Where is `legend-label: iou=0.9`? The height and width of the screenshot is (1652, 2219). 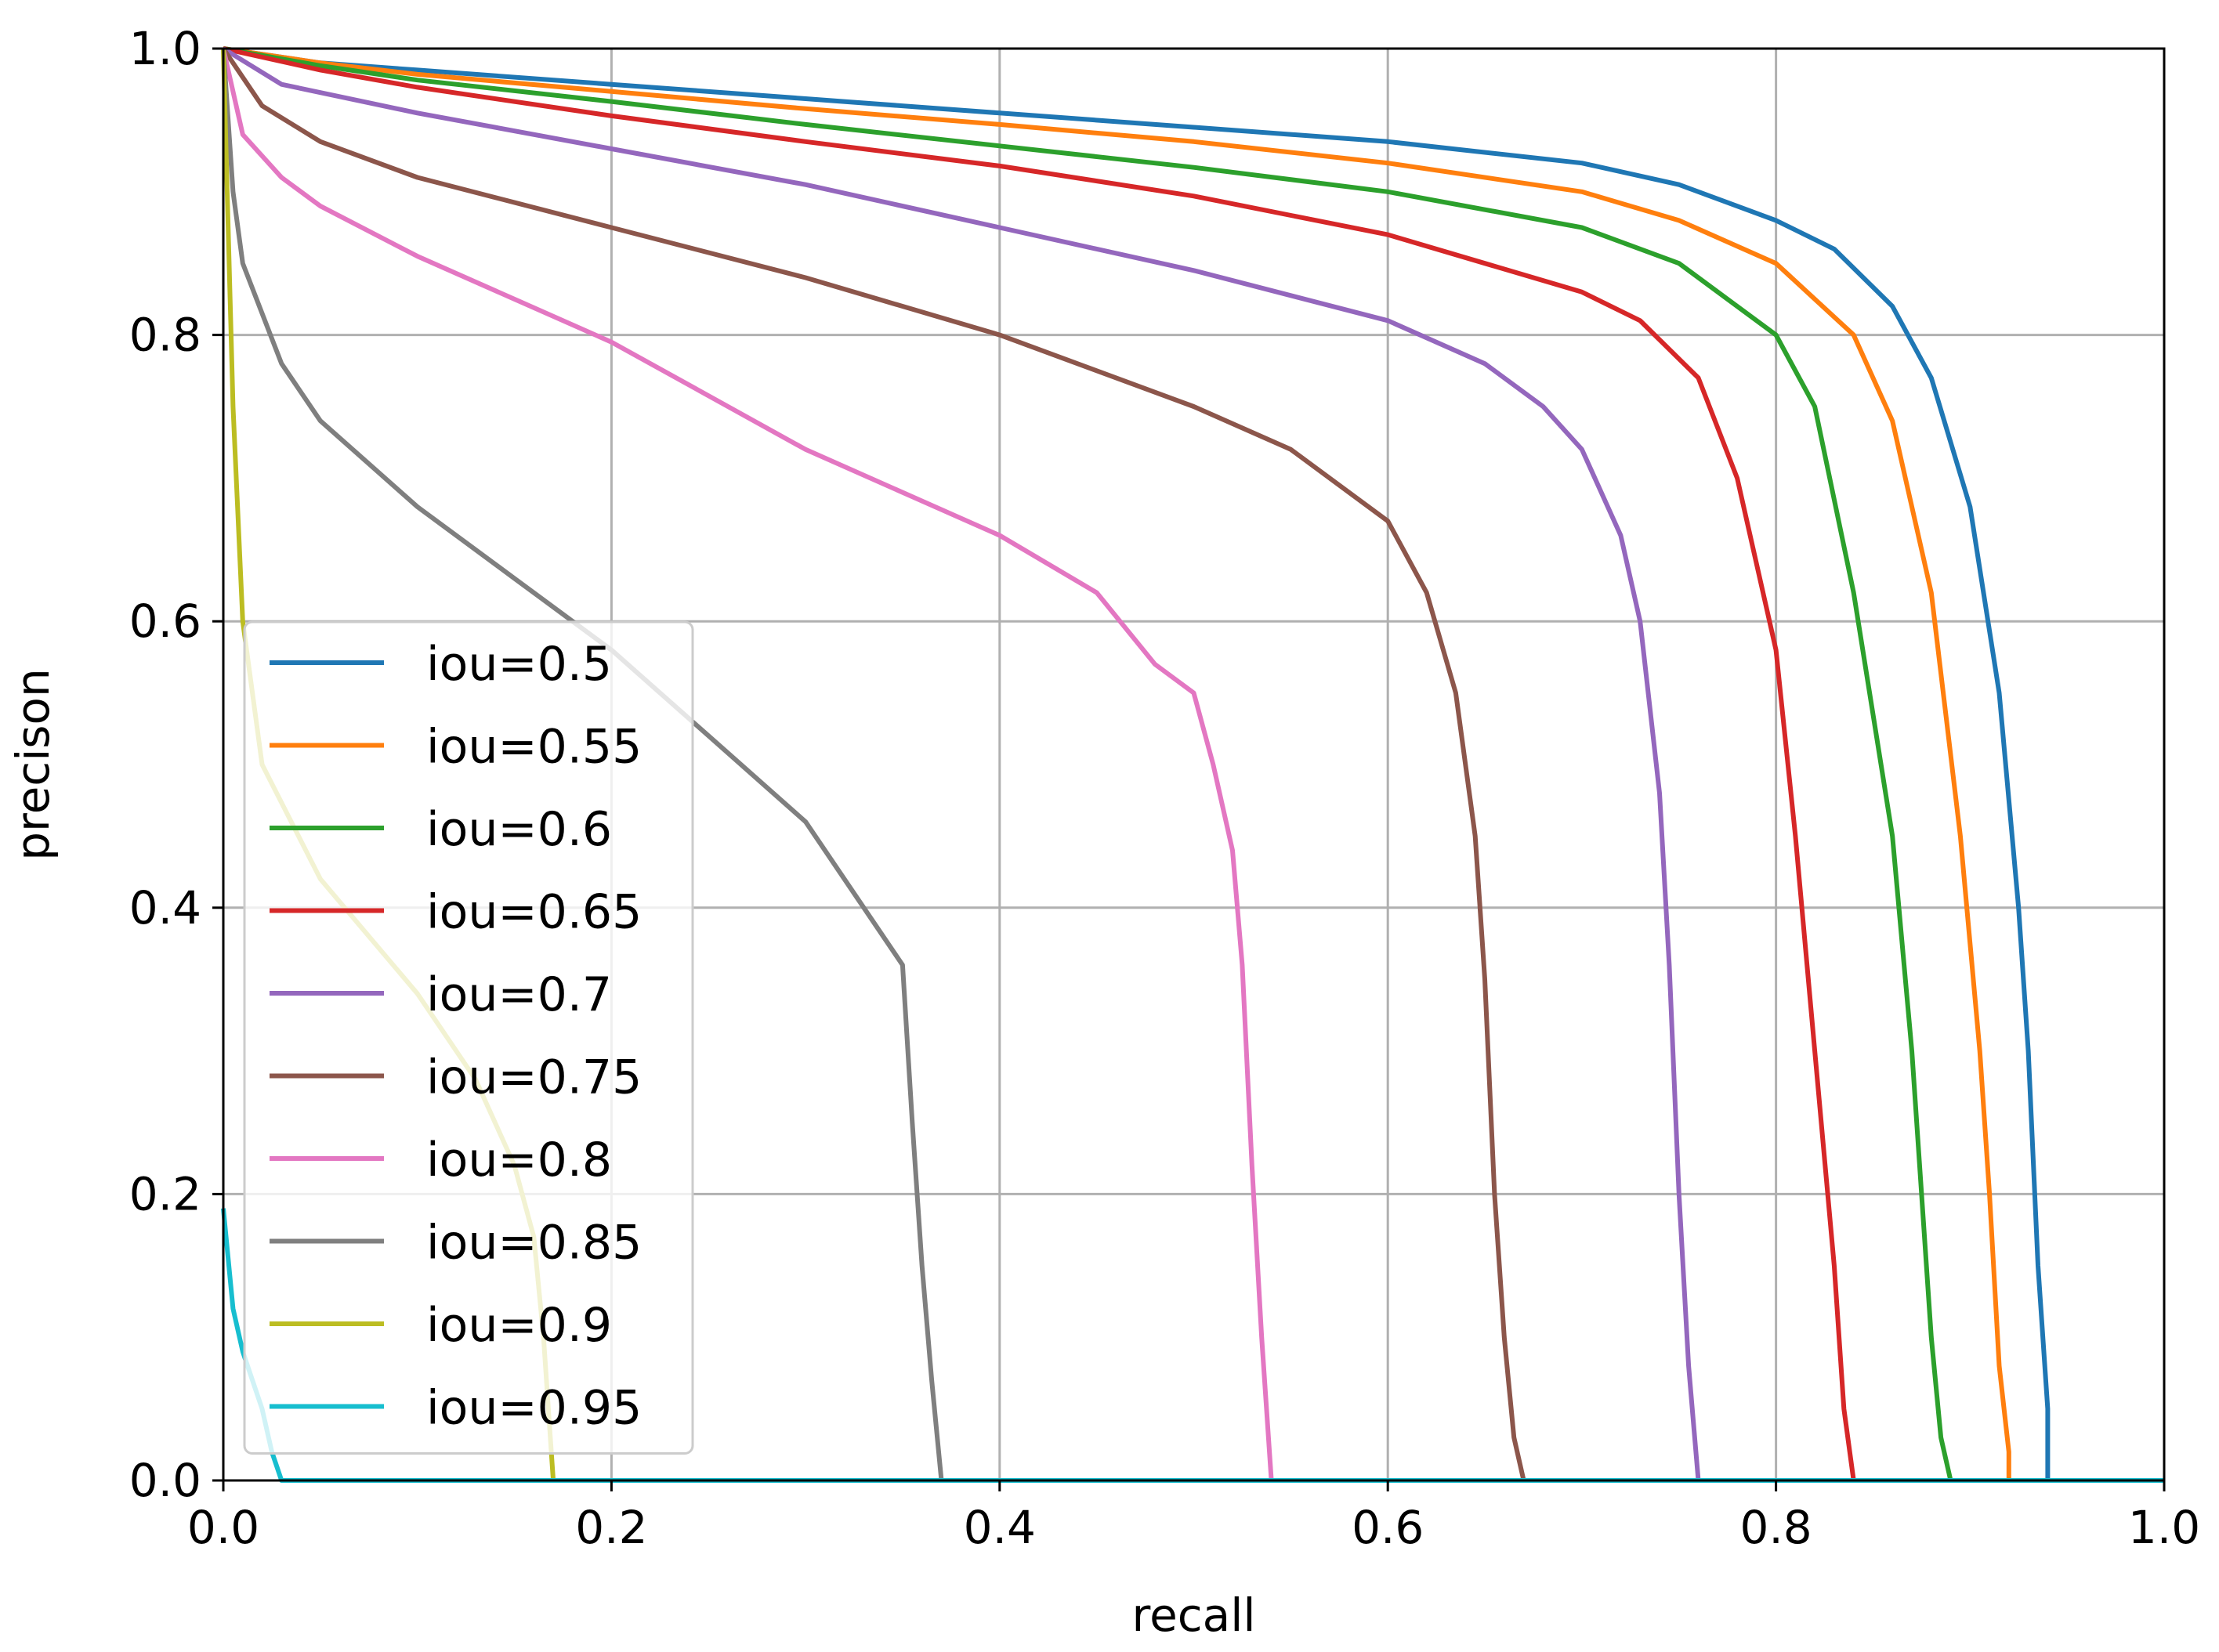 legend-label: iou=0.9 is located at coordinates (519, 1325).